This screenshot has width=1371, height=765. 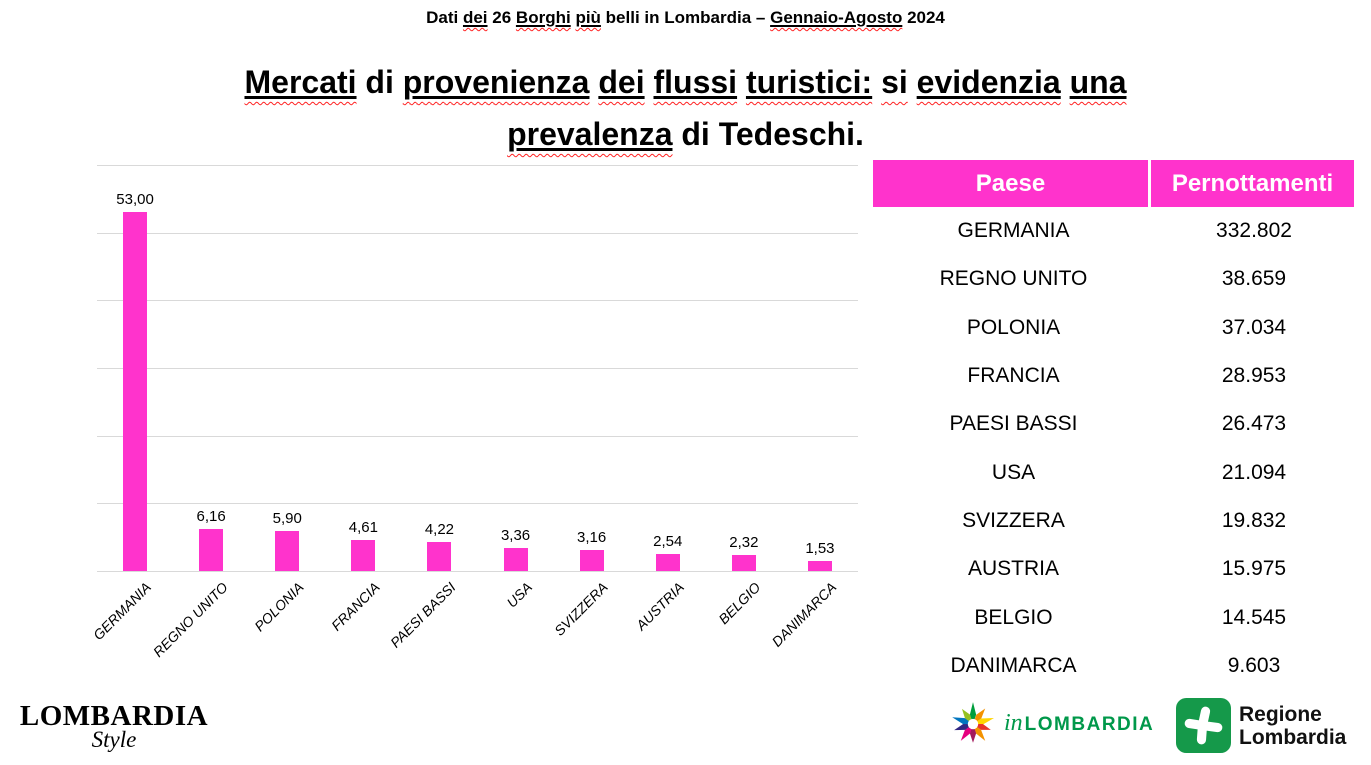 What do you see at coordinates (590, 134) in the screenshot?
I see `title-word: prevalenza` at bounding box center [590, 134].